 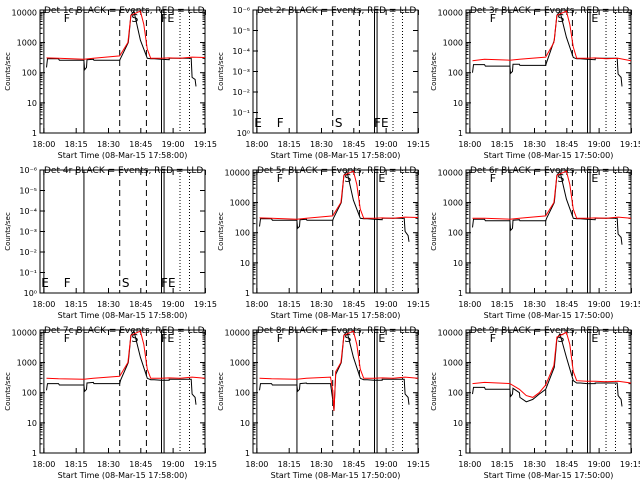 What do you see at coordinates (28, 273) in the screenshot?
I see `y-tick-label: 10⁻¹` at bounding box center [28, 273].